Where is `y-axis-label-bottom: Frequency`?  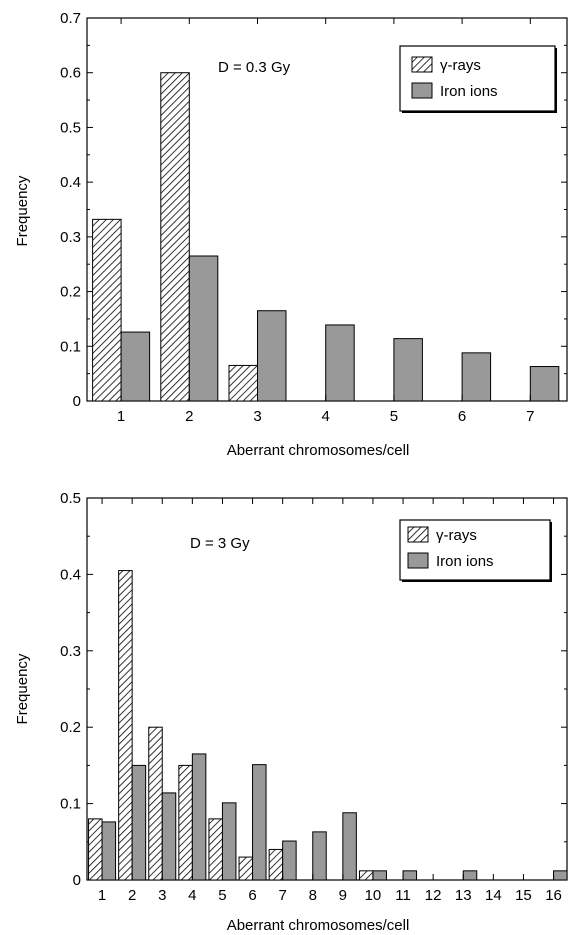
y-axis-label-bottom: Frequency is located at coordinates (22, 688).